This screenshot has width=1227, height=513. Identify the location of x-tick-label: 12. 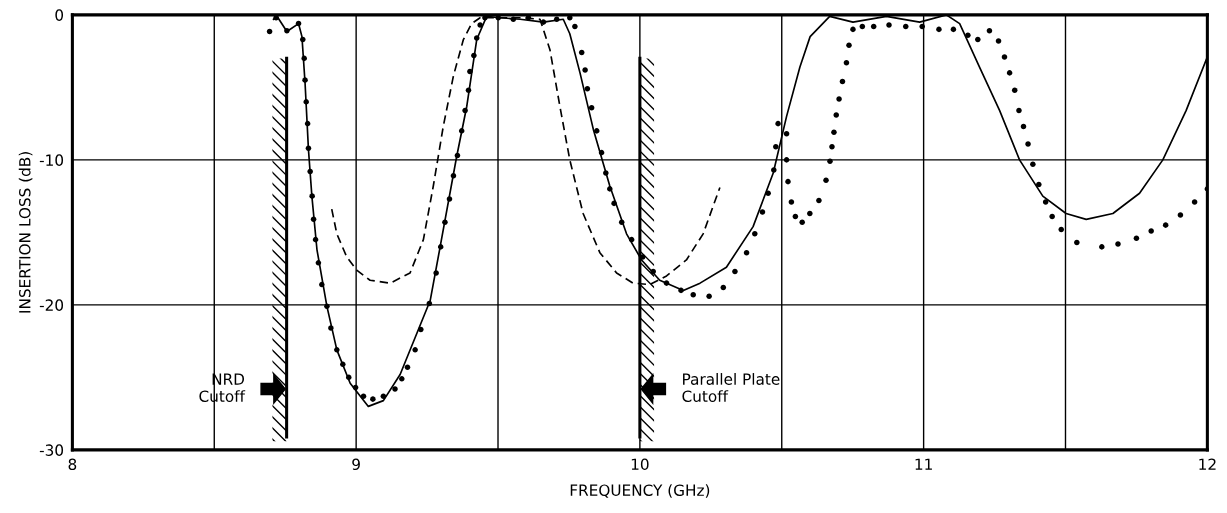
(1207, 464).